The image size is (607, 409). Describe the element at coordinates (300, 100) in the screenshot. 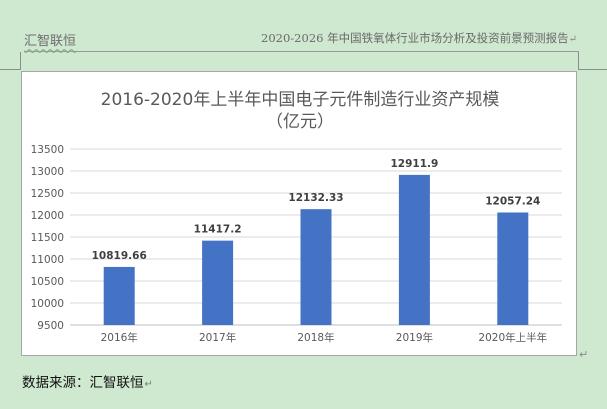

I see `chart-title-line-1: 2016-2020年上半年中国电子元件制造行业资产规模` at that location.